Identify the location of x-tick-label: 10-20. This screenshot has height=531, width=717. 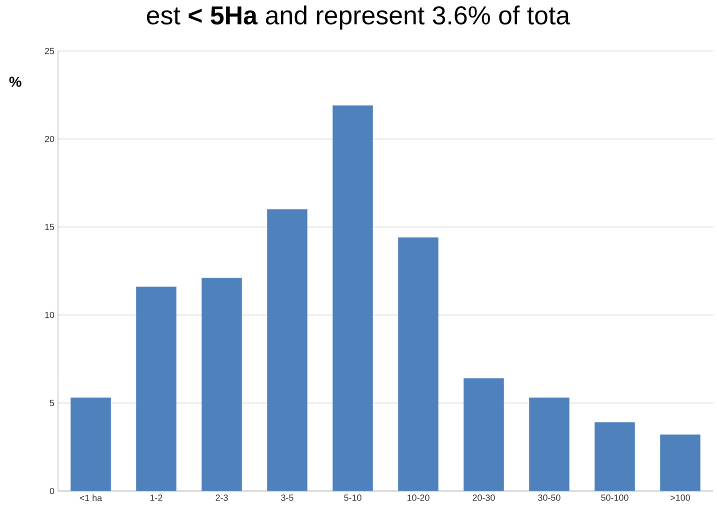
(418, 497).